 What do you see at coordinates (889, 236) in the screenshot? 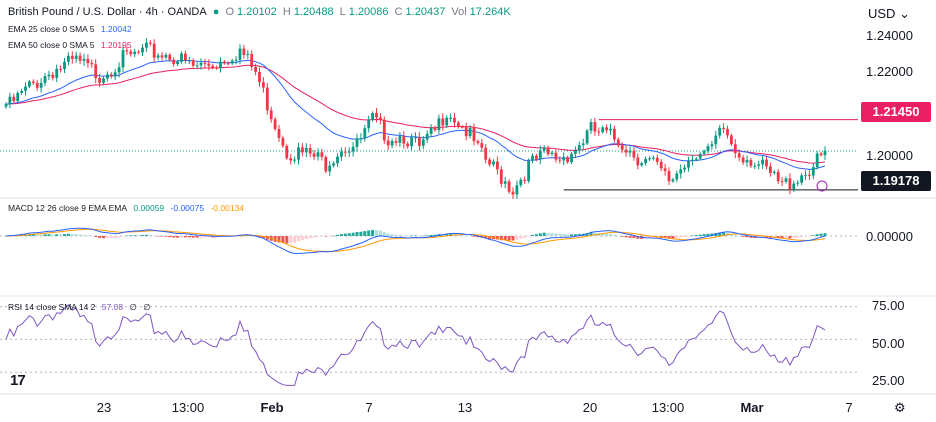
I see `macd-tick-zero: 0.00000` at bounding box center [889, 236].